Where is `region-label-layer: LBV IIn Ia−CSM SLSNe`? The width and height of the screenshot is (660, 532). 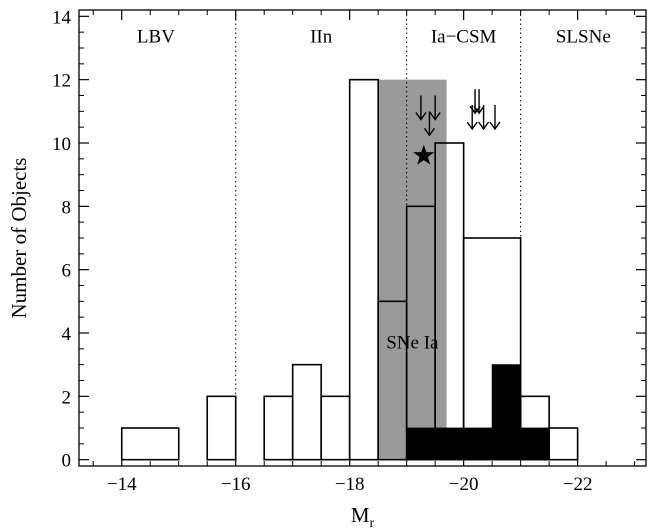
region-label-layer: LBV IIn Ia−CSM SLSNe is located at coordinates (374, 36).